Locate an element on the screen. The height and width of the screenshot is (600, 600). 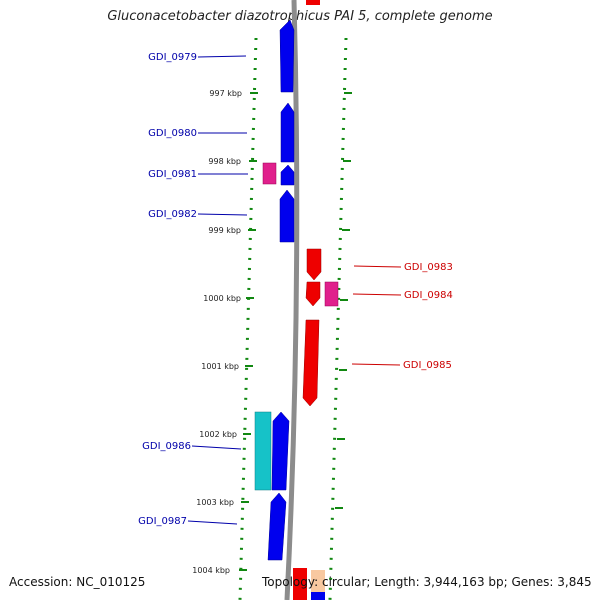
gene-arrow-bottom-forward is located at coordinates (318, 596).